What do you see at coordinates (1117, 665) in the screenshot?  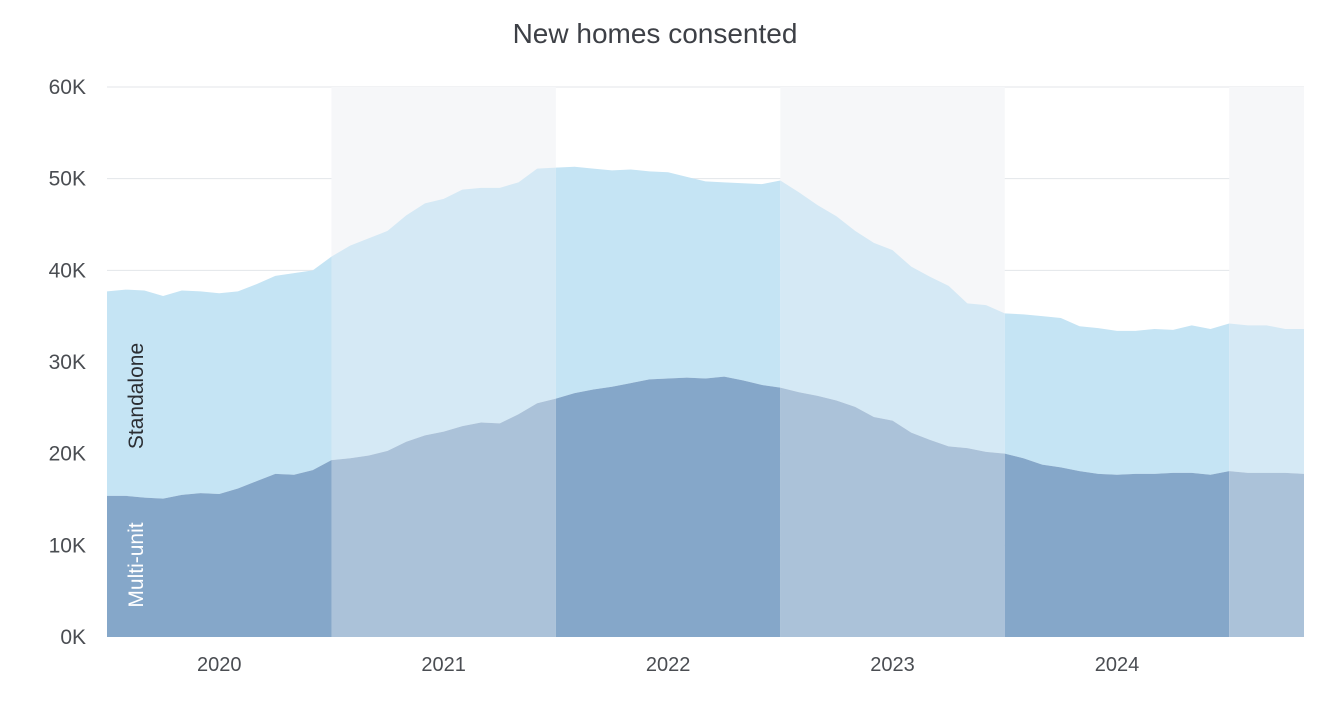 I see `x-tick-label: 2024` at bounding box center [1117, 665].